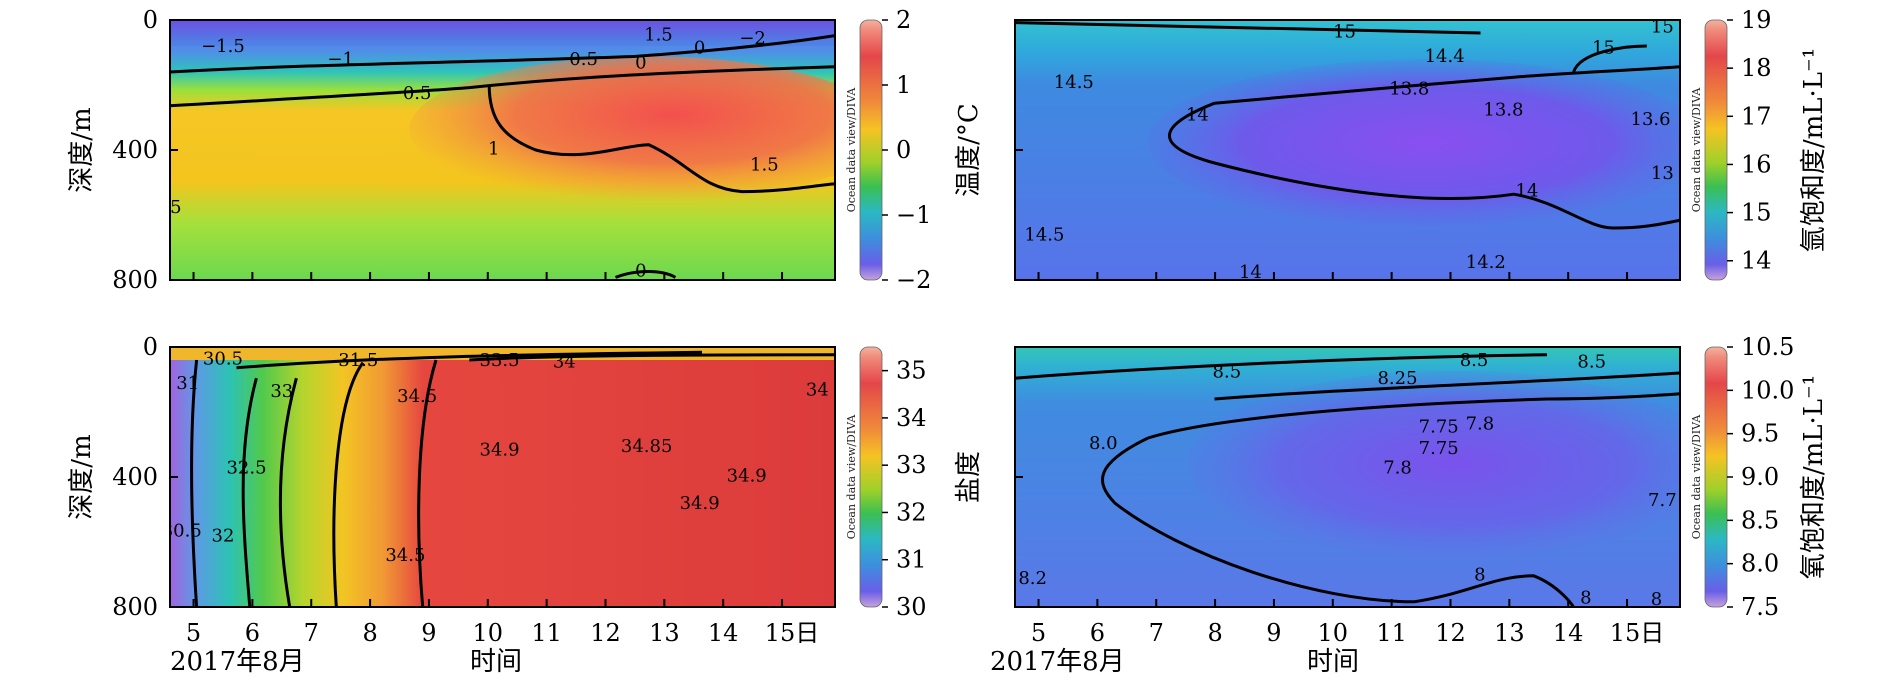  Describe the element at coordinates (911, 560) in the screenshot. I see `colorbar-tick-label: 31` at that location.